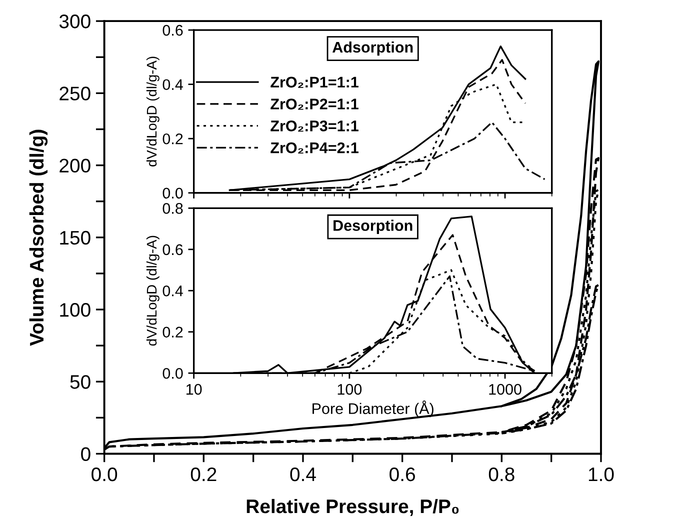  What do you see at coordinates (373, 409) in the screenshot?
I see `x-axis-title: Pore Diameter (Å)` at bounding box center [373, 409].